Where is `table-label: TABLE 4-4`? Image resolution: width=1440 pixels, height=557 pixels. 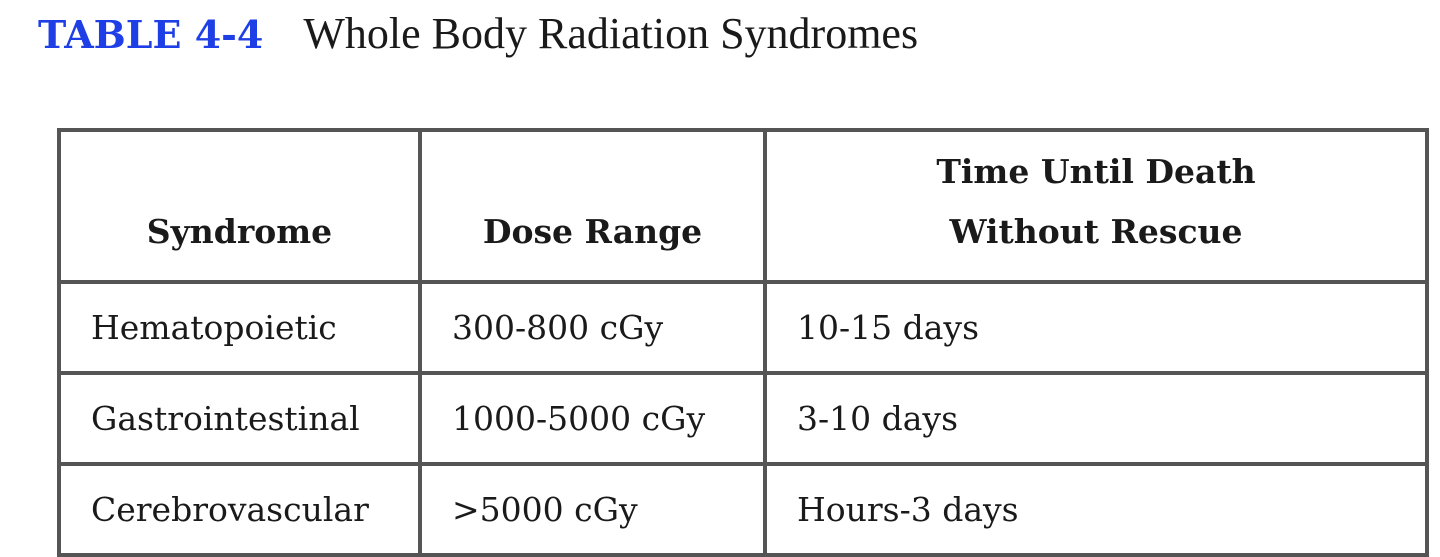 table-label: TABLE 4-4 is located at coordinates (151, 34).